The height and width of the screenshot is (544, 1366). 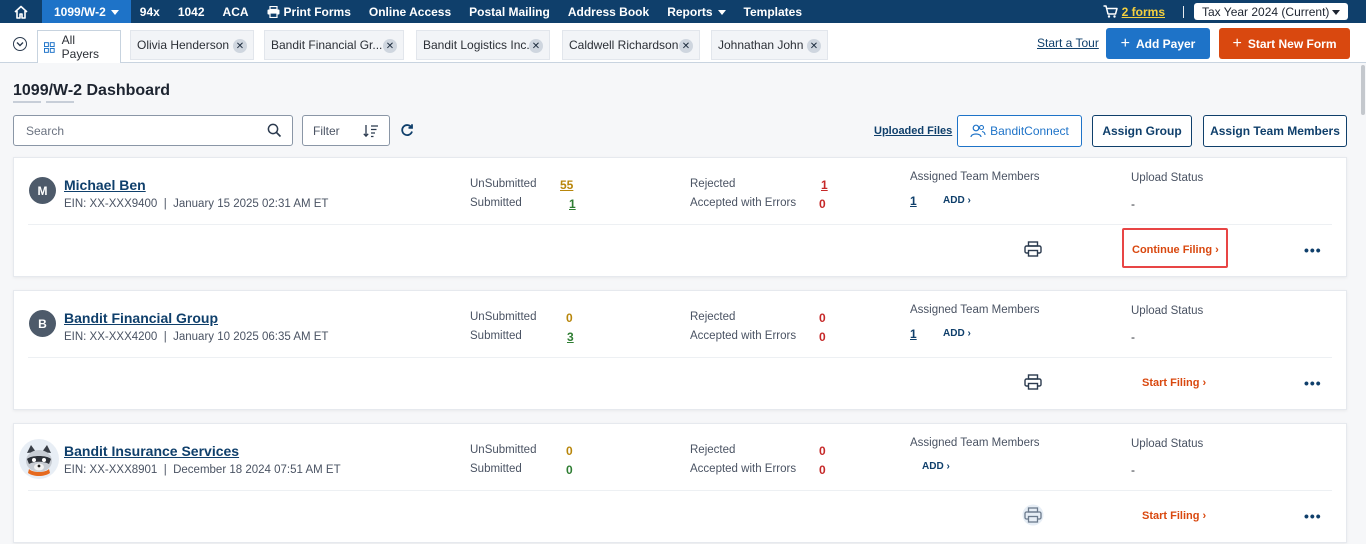 What do you see at coordinates (1142, 131) in the screenshot?
I see `assign-group-button: Assign Group` at bounding box center [1142, 131].